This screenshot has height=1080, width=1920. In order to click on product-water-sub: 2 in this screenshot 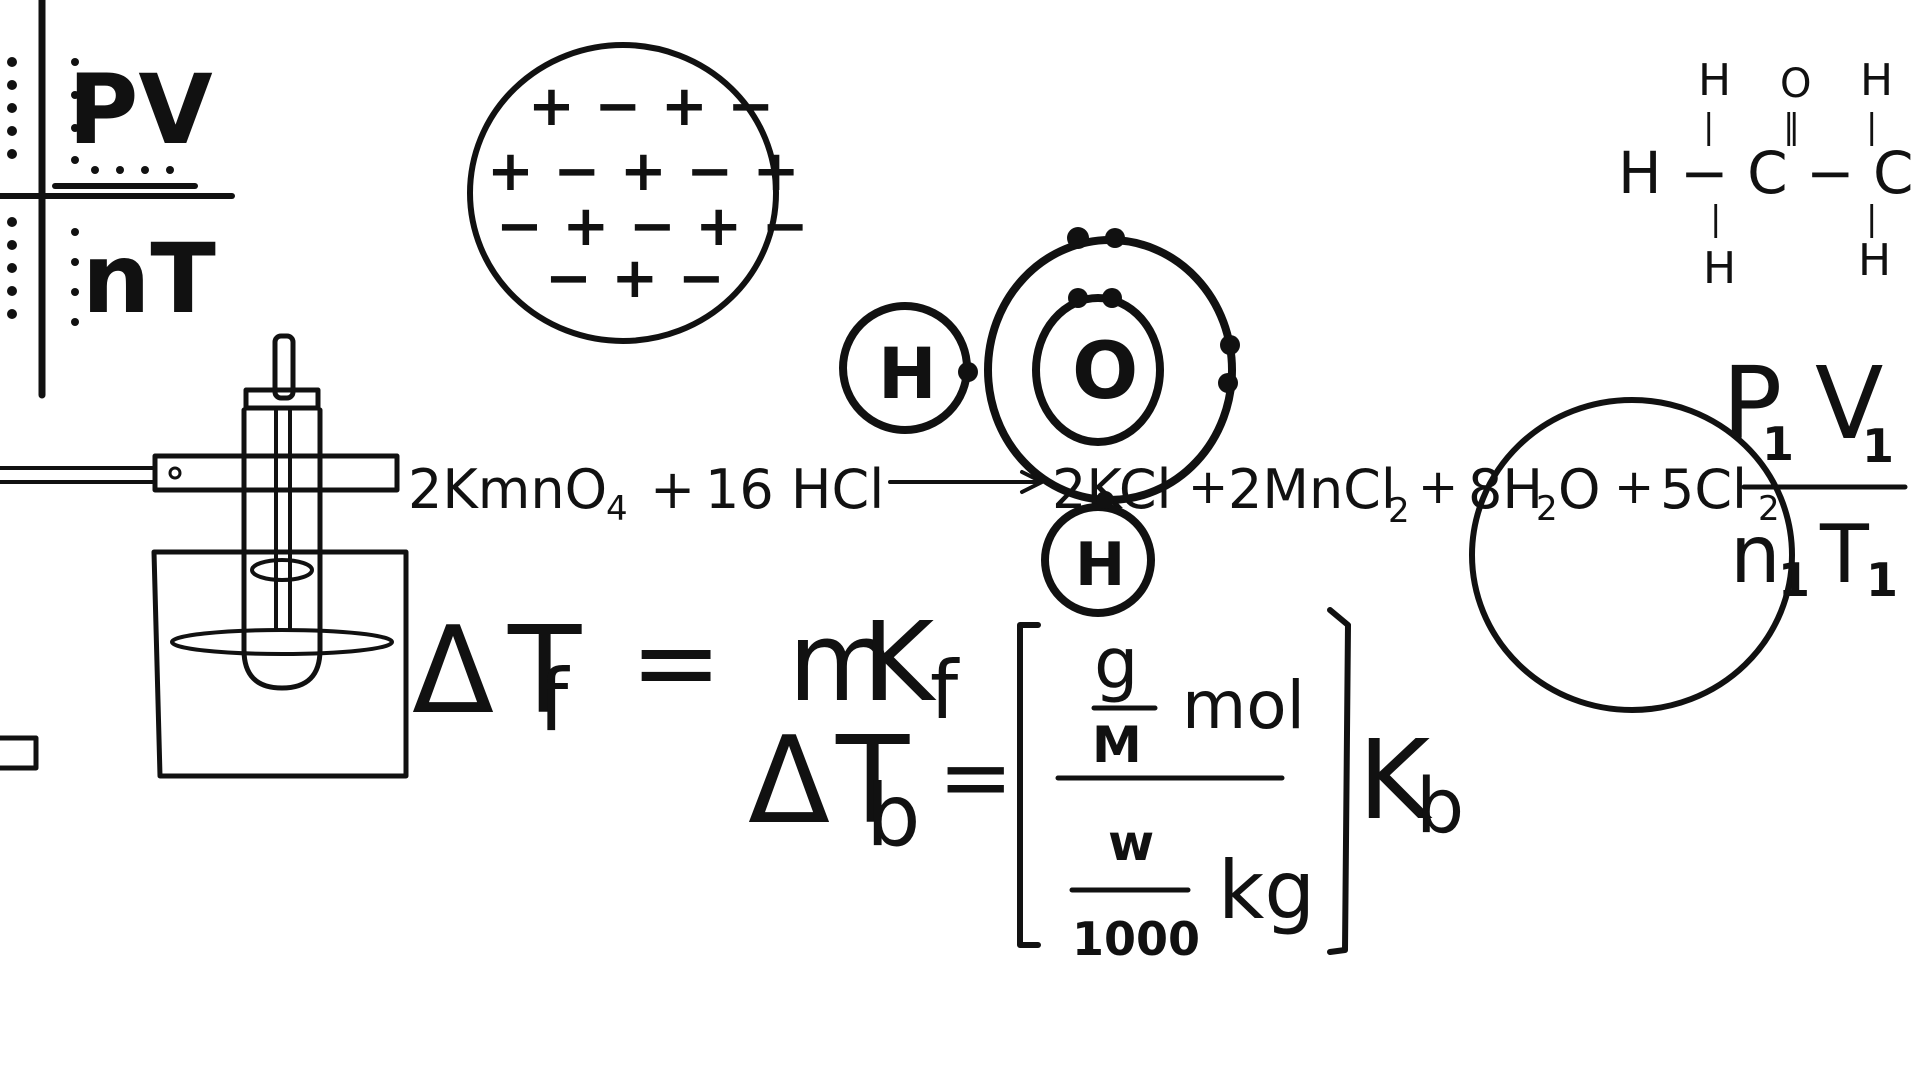, I will do `click(1547, 509)`.